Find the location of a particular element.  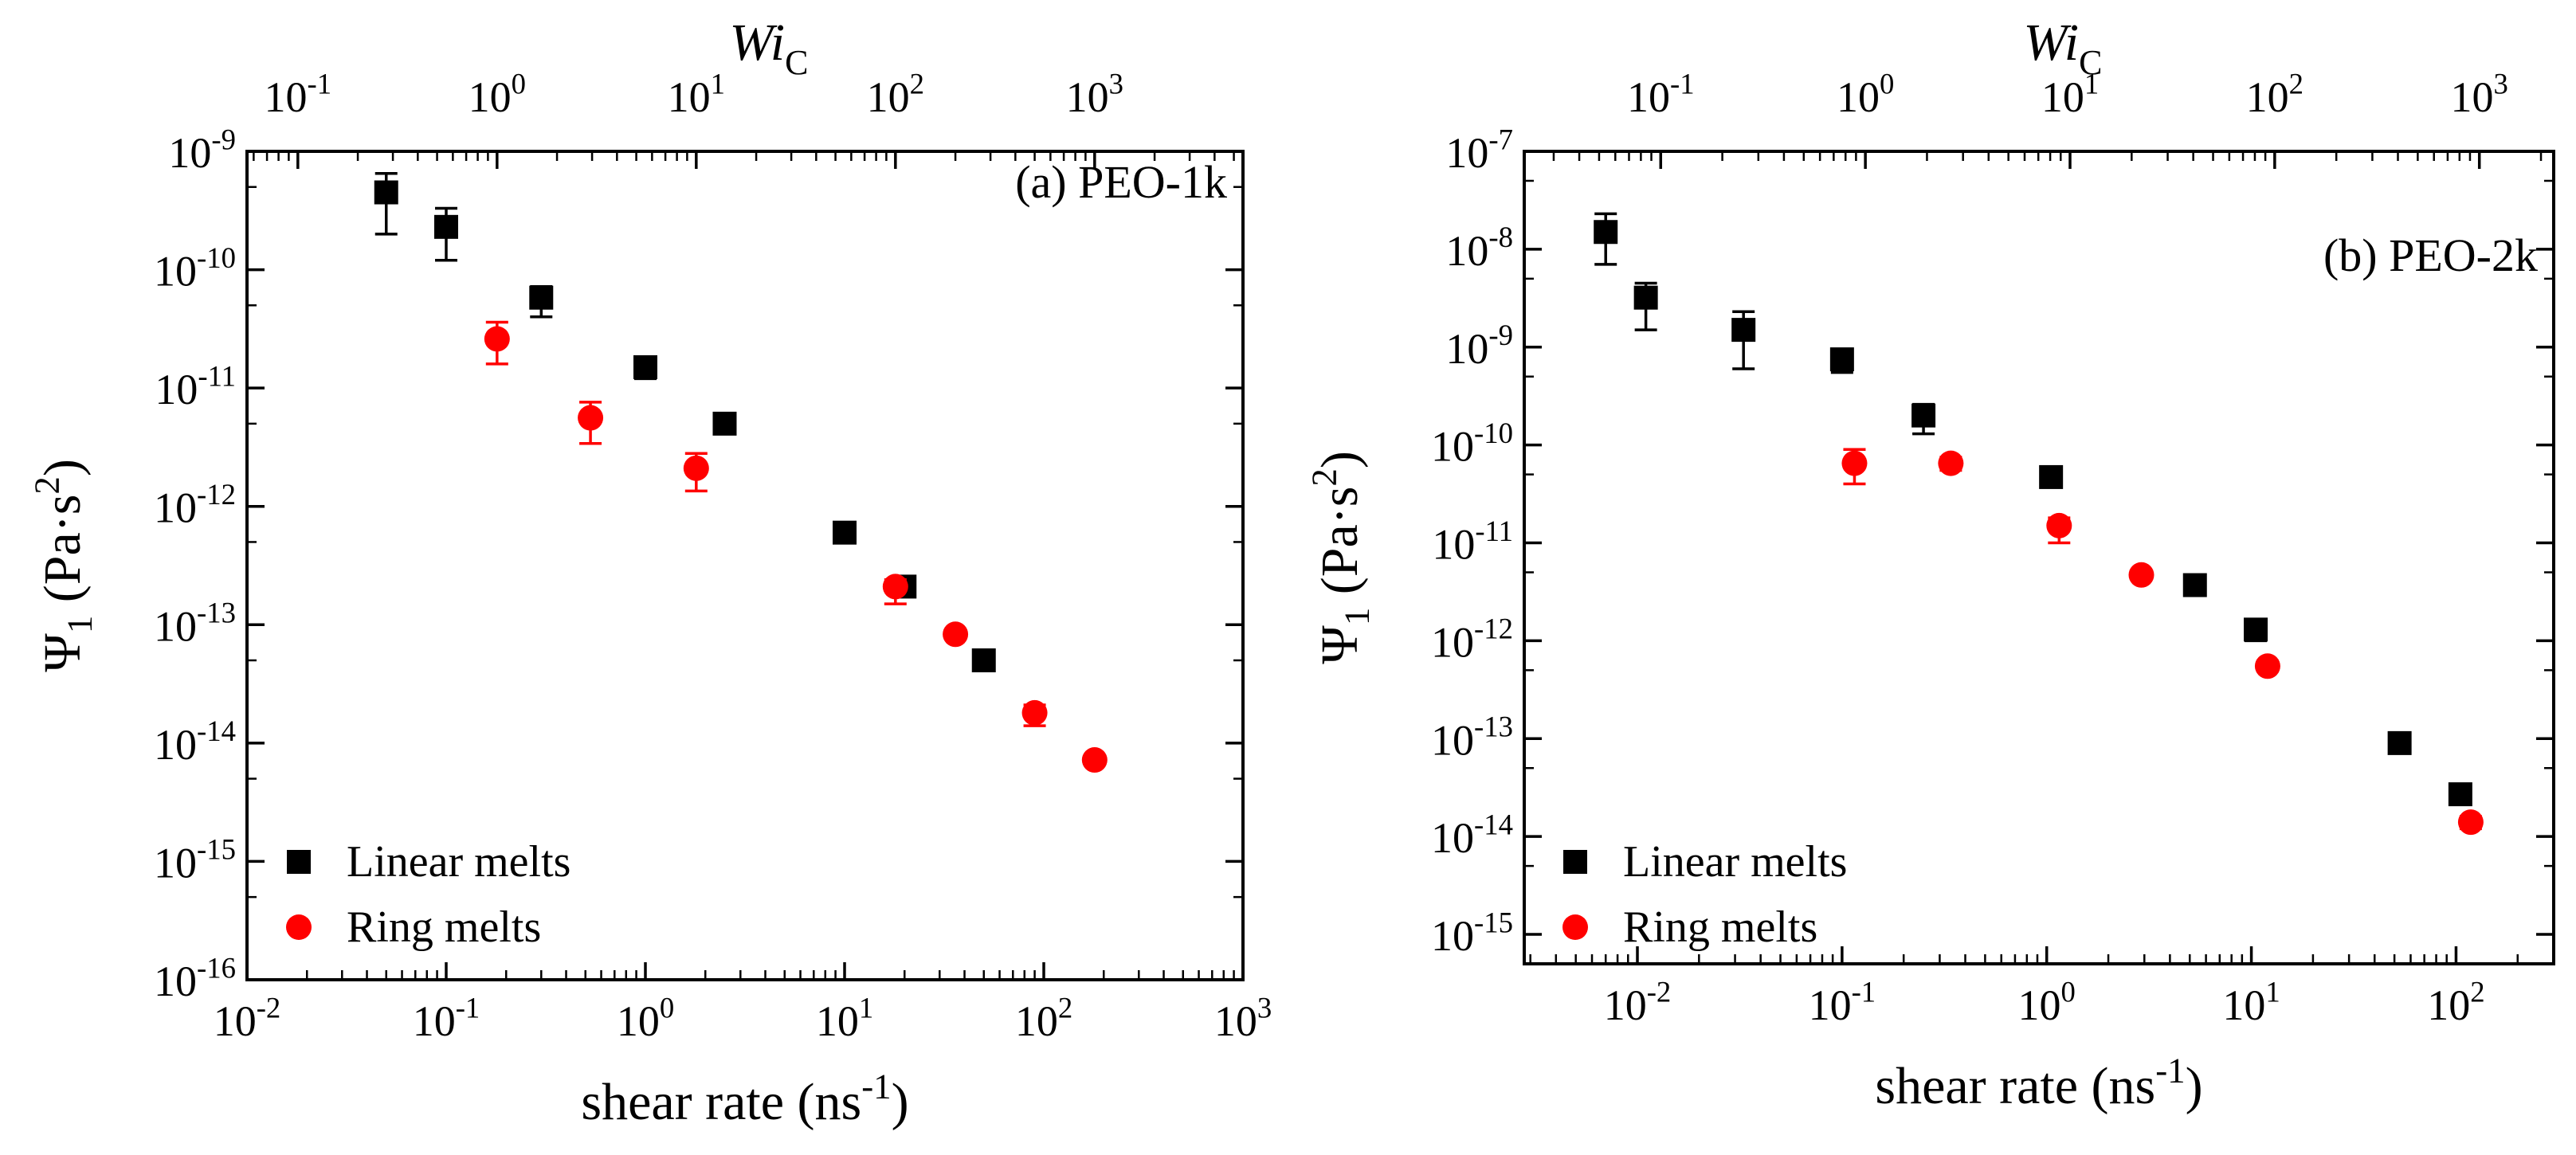

y-tick-label: 10⁻⁸ is located at coordinates (1479, 248).